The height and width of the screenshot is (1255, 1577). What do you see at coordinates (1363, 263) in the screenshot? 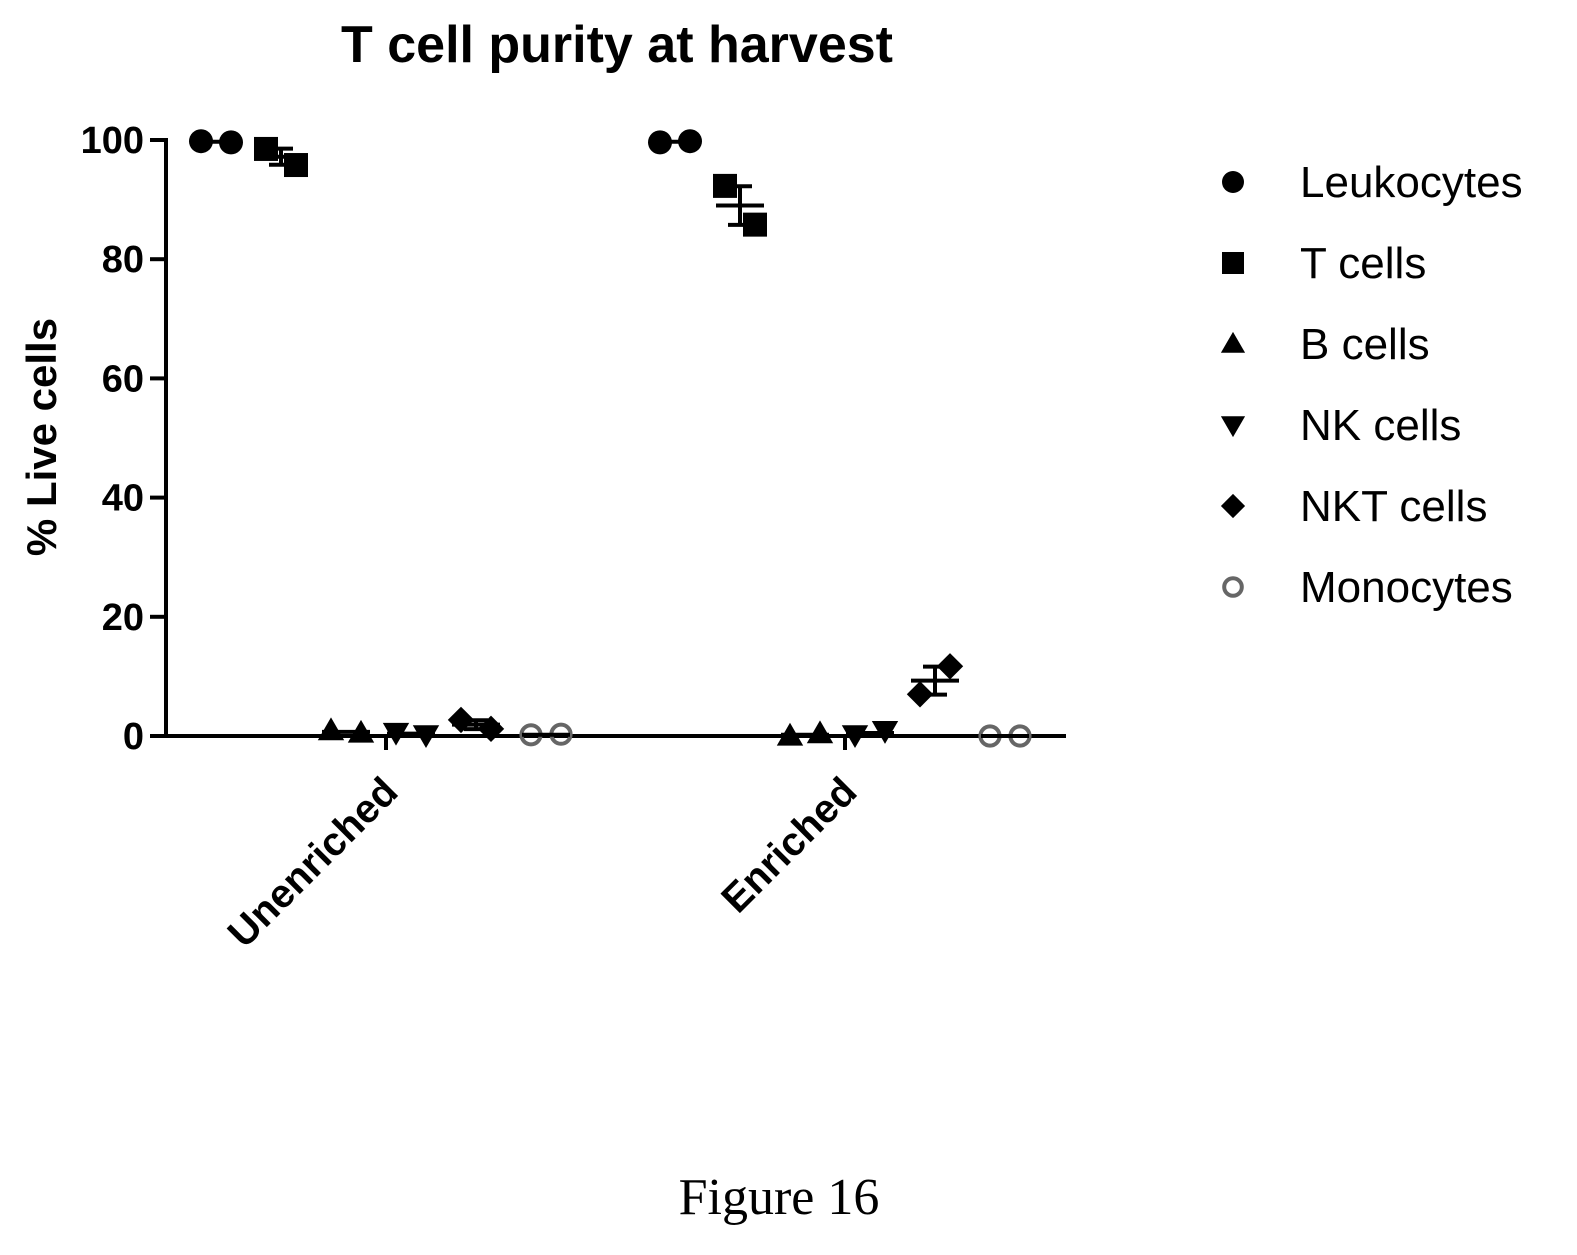
I see `legend-label-t-cells: T cells` at bounding box center [1363, 263].